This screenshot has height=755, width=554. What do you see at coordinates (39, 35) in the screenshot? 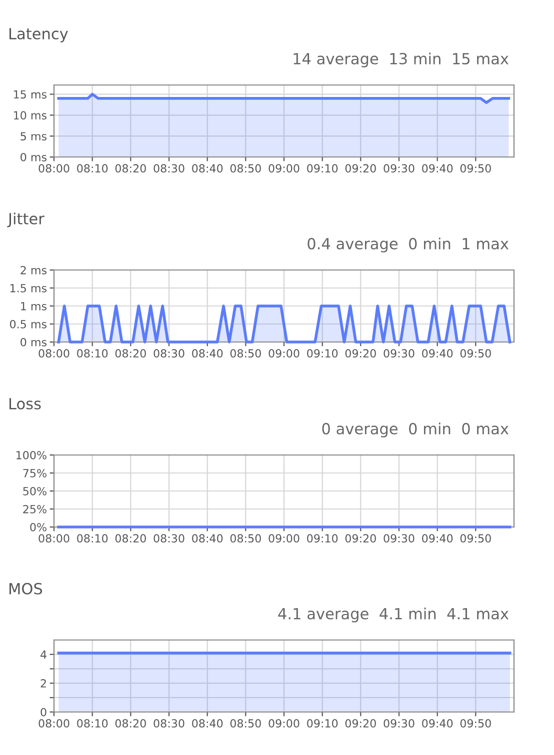
I see `chart-title: Latency` at bounding box center [39, 35].